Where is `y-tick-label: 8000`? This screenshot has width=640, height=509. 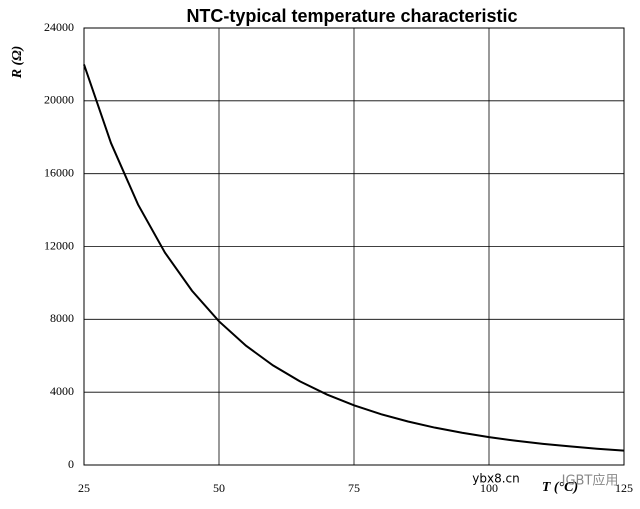 y-tick-label: 8000 is located at coordinates (62, 318).